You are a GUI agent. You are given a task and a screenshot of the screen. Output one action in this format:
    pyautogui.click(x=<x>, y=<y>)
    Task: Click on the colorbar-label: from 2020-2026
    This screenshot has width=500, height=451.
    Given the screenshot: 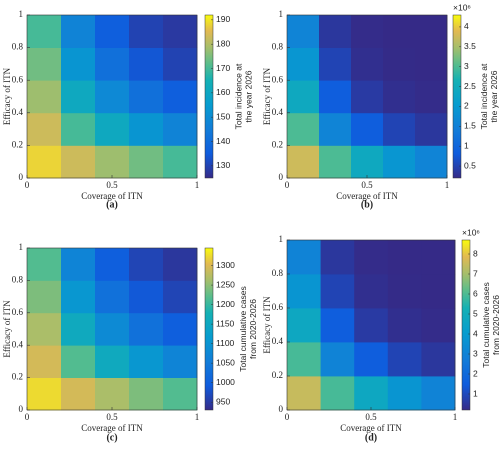 What is the action you would take?
    pyautogui.click(x=495, y=325)
    